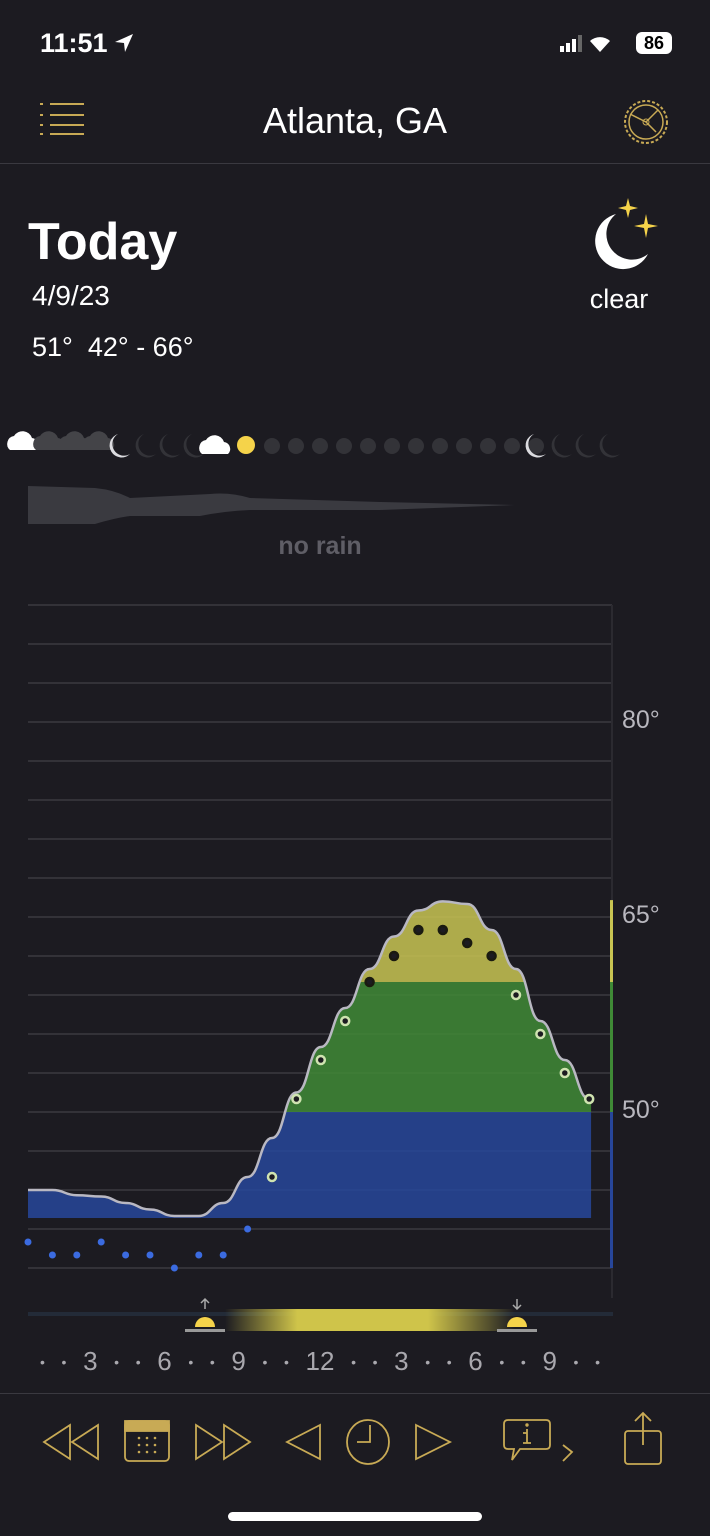  I want to click on dial-icon, so click(646, 122).